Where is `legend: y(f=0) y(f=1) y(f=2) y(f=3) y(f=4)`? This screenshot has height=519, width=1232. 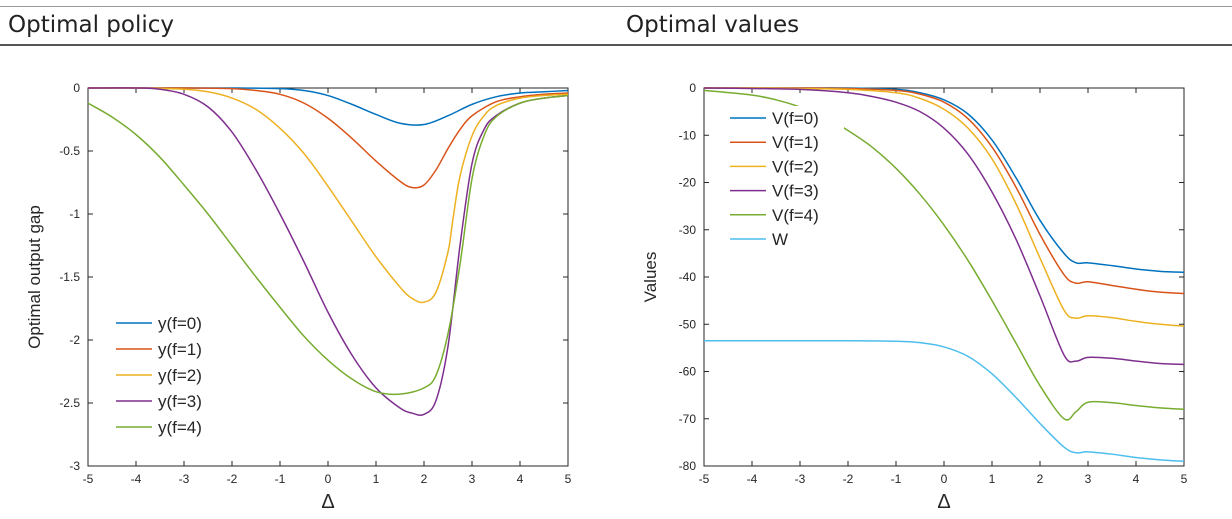 legend: y(f=0) y(f=1) y(f=2) y(f=3) y(f=4) is located at coordinates (165, 381).